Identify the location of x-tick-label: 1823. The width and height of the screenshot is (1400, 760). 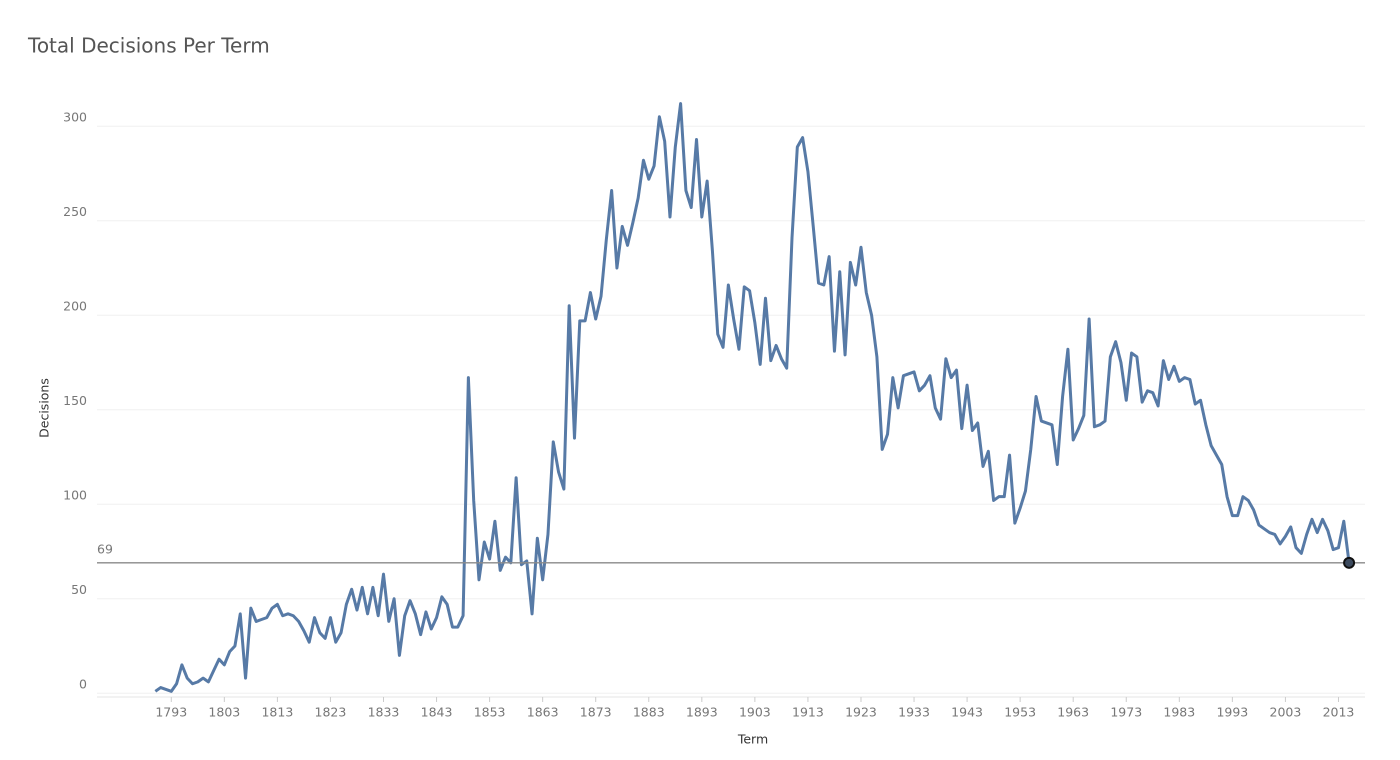
(331, 712).